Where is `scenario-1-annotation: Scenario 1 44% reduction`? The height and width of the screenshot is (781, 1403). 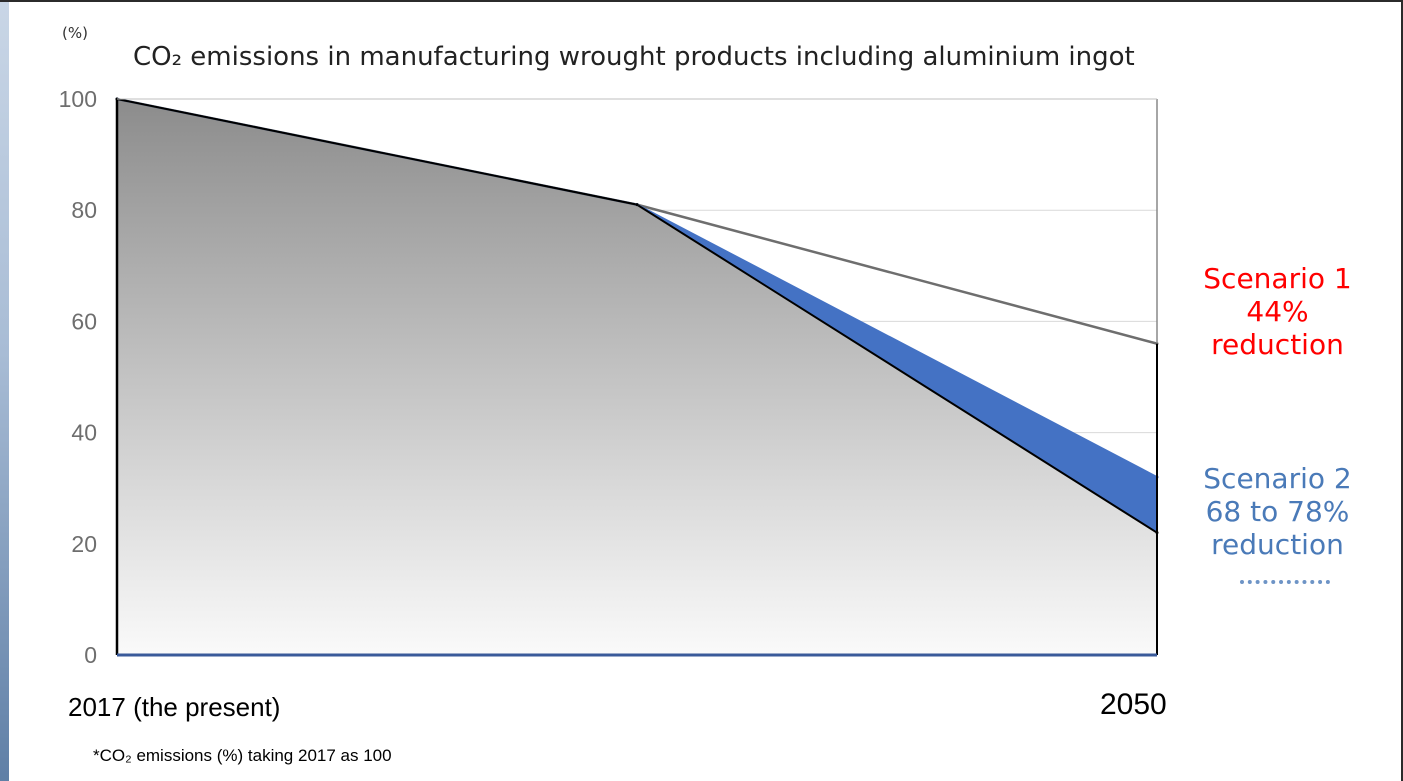 scenario-1-annotation: Scenario 1 44% reduction is located at coordinates (1277, 311).